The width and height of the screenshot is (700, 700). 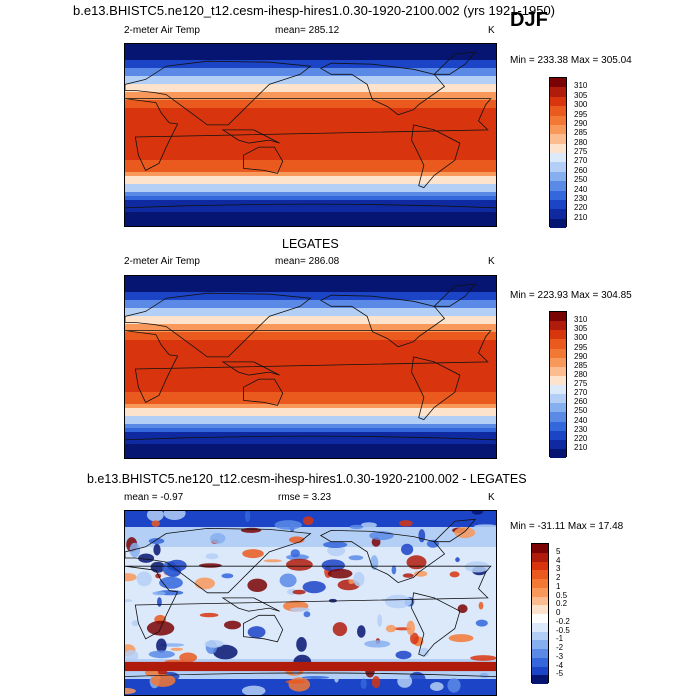 What do you see at coordinates (581, 161) in the screenshot?
I see `colorbar-tick-label: 270` at bounding box center [581, 161].